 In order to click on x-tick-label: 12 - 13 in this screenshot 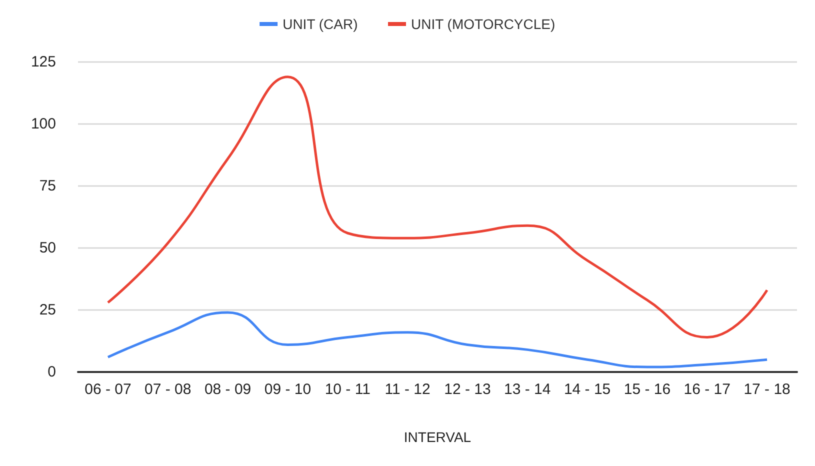, I will do `click(467, 389)`.